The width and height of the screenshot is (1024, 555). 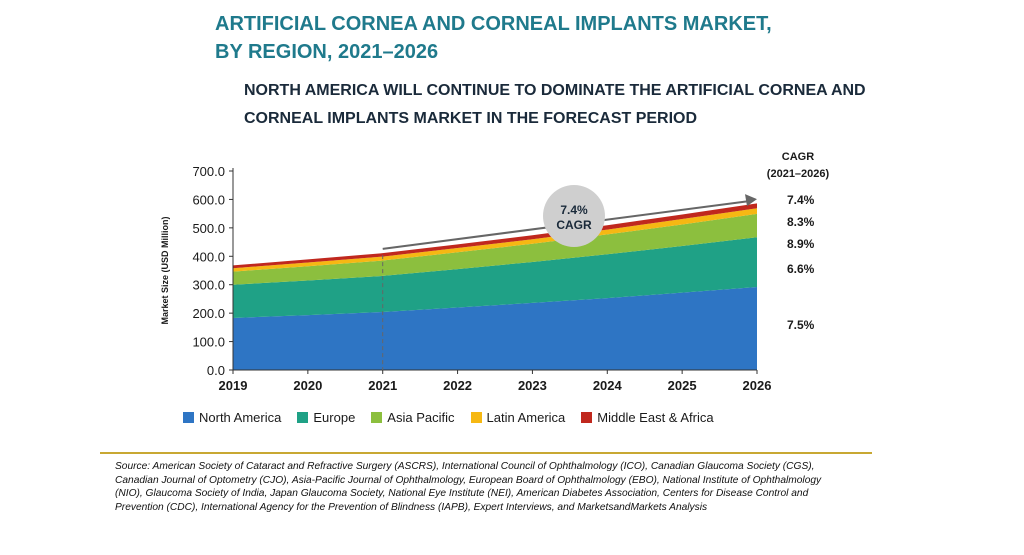 I want to click on cagr-header-line-2: (2021–2026), so click(x=798, y=174).